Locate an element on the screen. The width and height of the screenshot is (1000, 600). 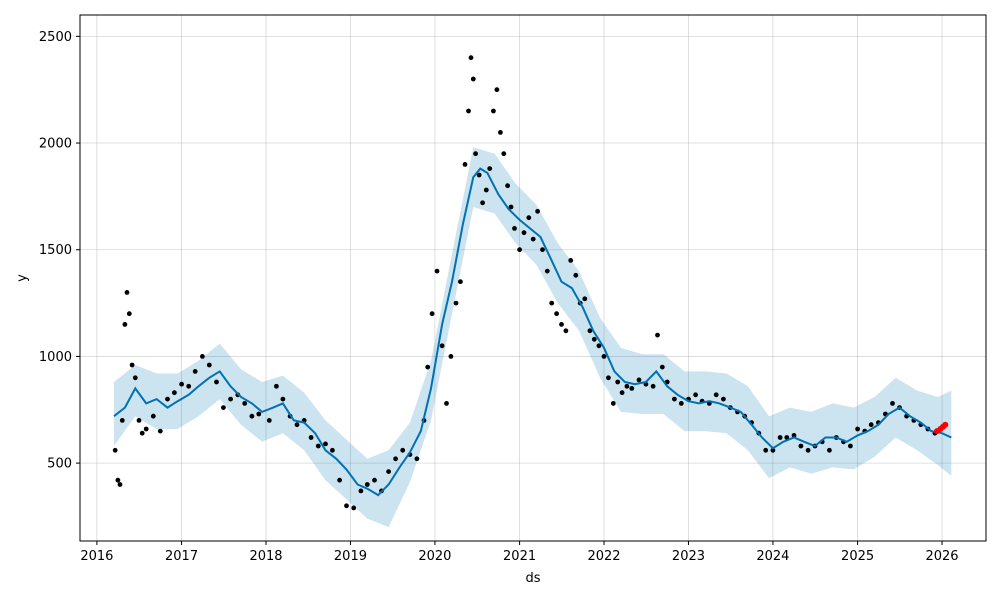
y-tick-label: 500 is located at coordinates (59, 464).